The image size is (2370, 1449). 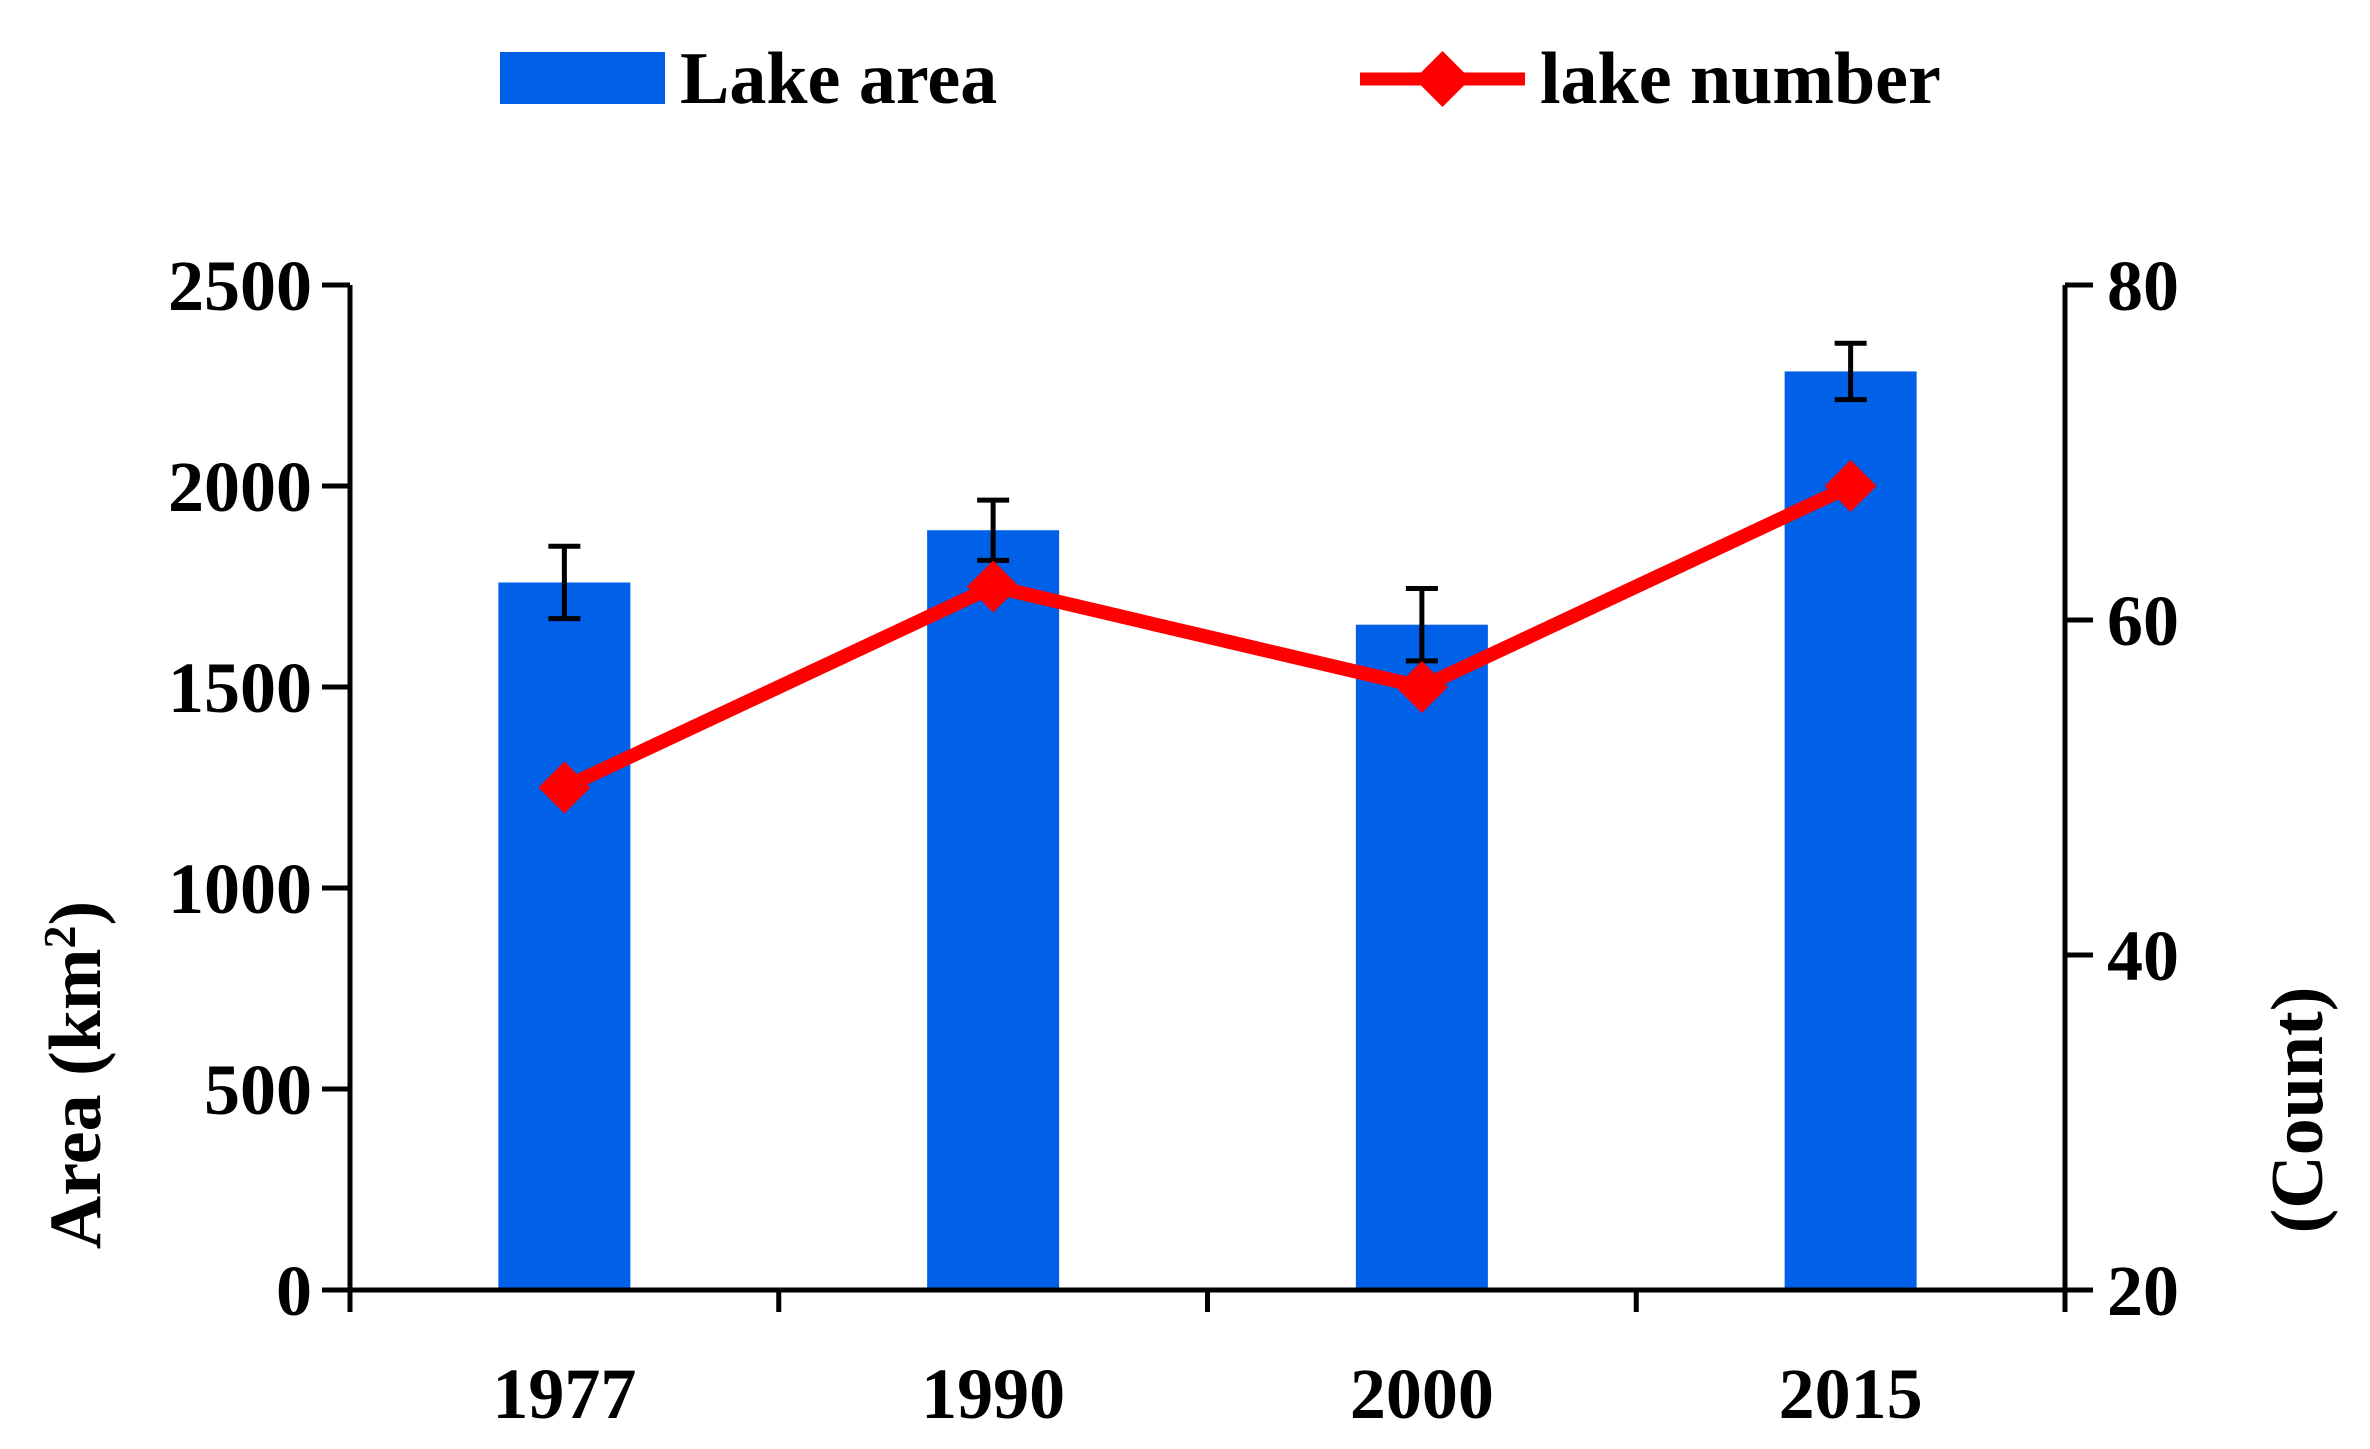 What do you see at coordinates (76, 1098) in the screenshot?
I see `y-axis-title-base: Area (km` at bounding box center [76, 1098].